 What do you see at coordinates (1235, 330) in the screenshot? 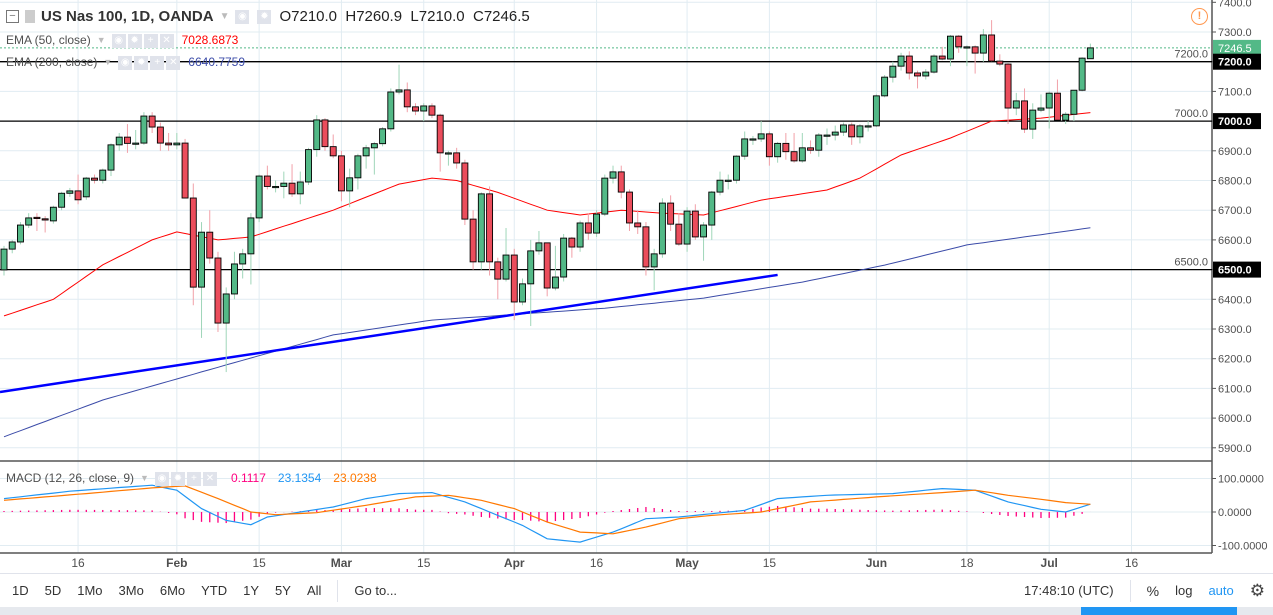
I see `y-tick-label: 6300.0` at bounding box center [1235, 330].